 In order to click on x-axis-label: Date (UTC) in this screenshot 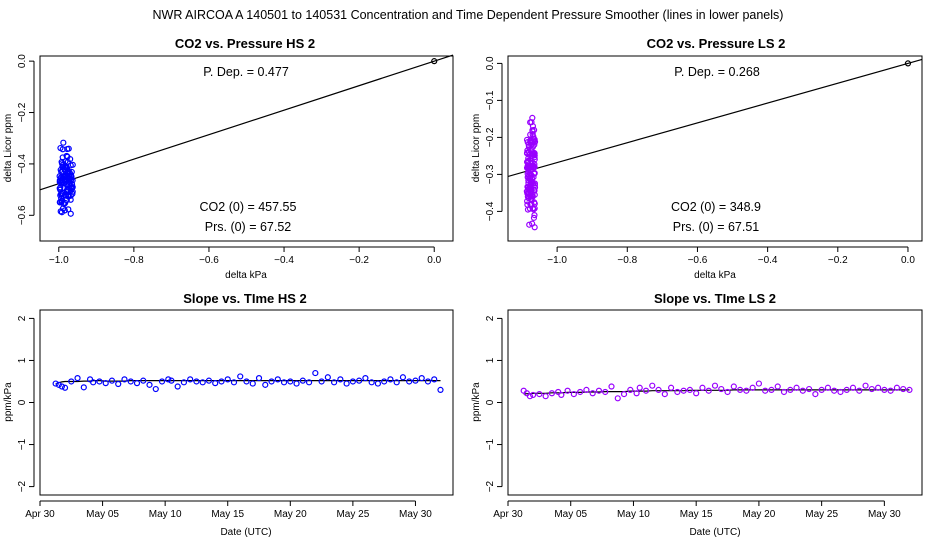, I will do `click(714, 532)`.